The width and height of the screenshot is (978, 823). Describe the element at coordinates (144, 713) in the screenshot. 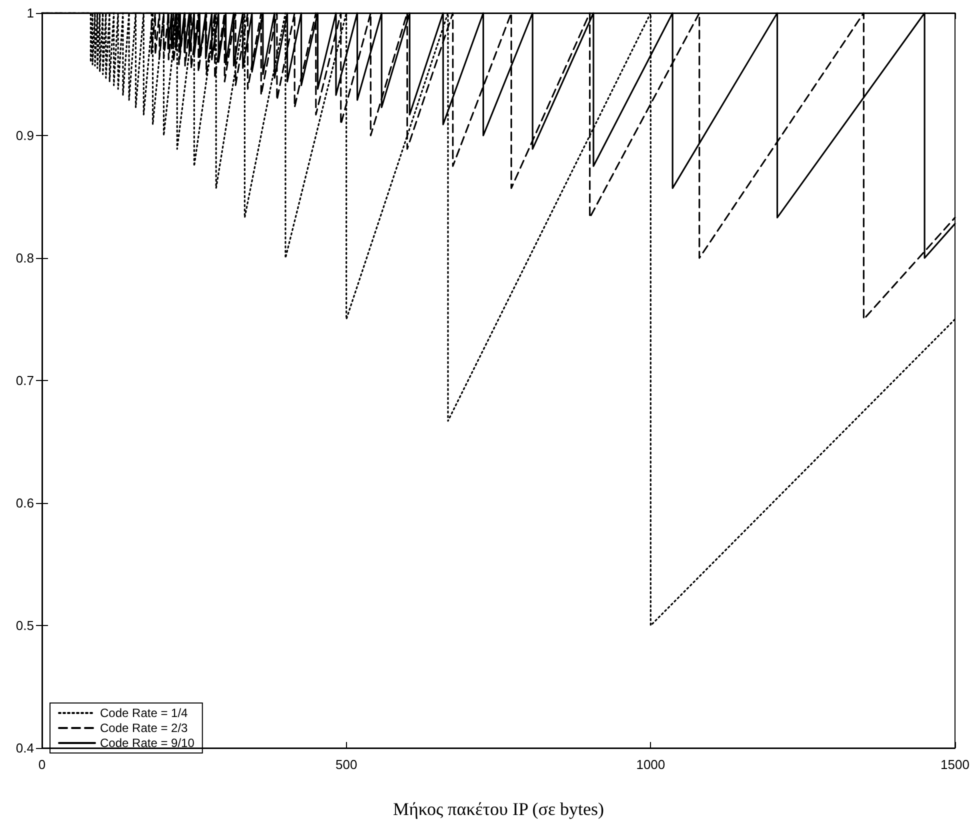

I see `legend-label: Code Rate = 1/4` at that location.